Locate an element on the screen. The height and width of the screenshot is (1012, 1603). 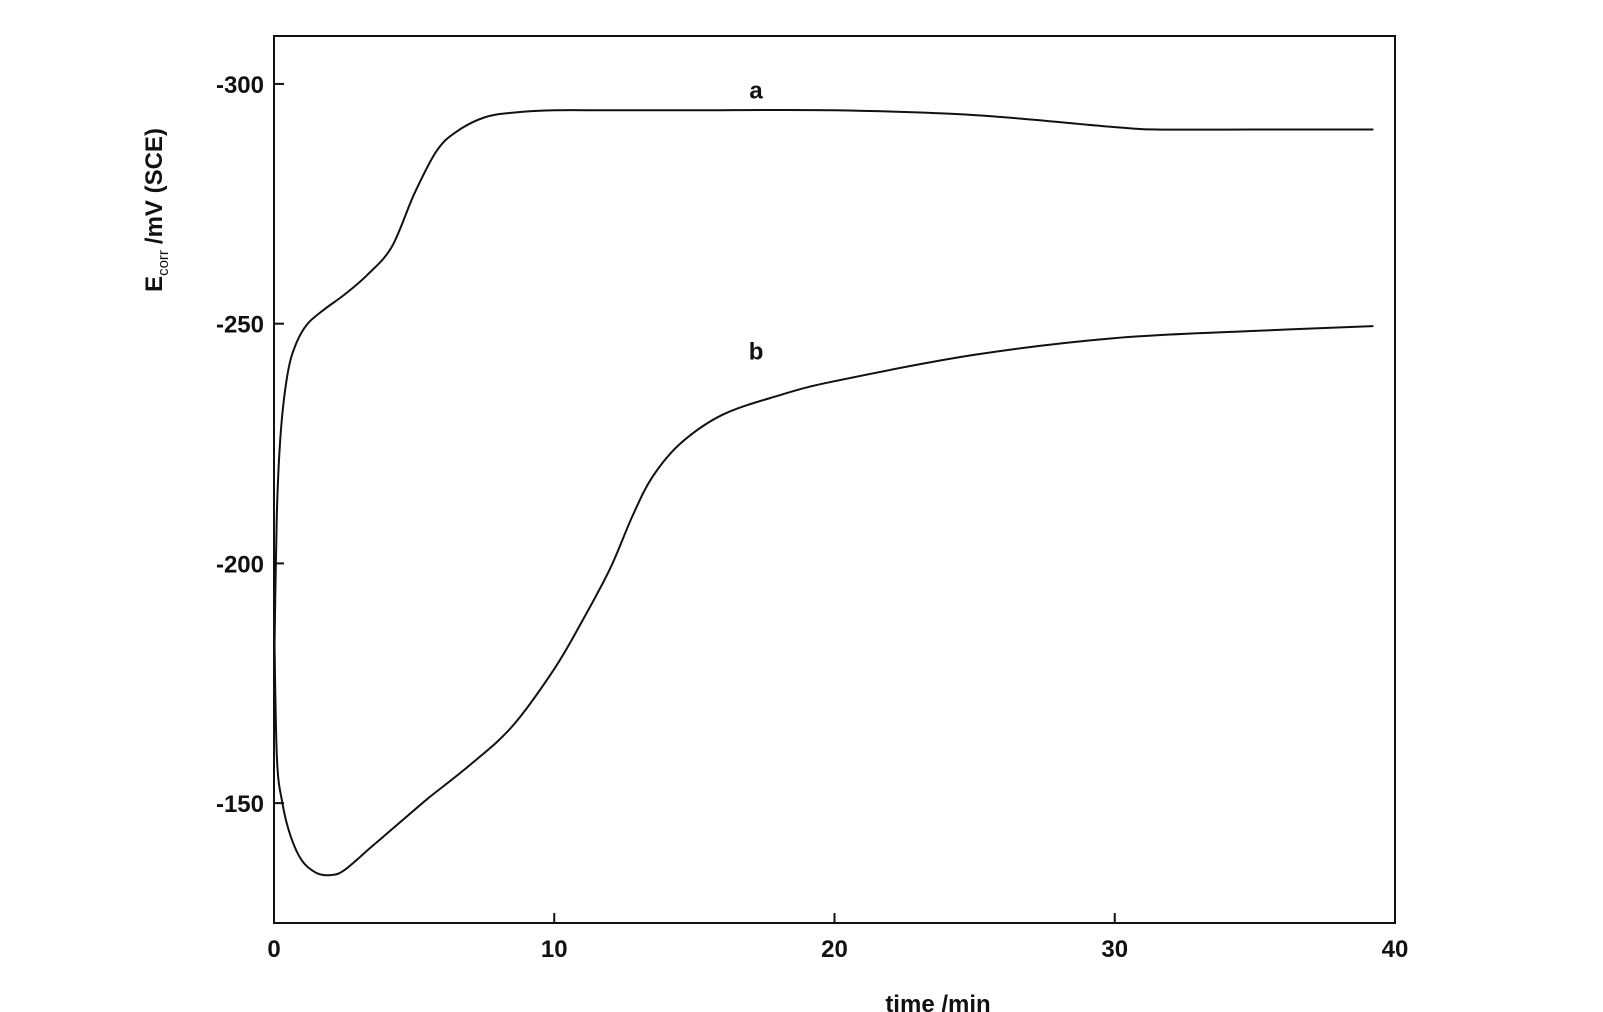
y-axis-title-subscript: corr is located at coordinates (163, 263).